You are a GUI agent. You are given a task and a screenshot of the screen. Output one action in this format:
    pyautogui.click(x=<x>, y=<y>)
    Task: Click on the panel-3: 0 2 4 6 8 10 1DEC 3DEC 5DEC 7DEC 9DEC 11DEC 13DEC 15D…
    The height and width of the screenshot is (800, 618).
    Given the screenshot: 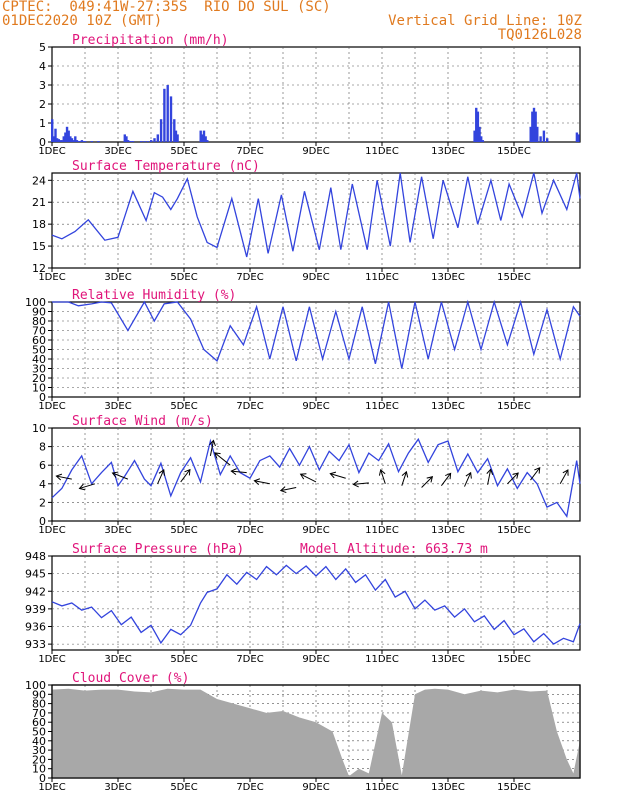 What is the action you would take?
    pyautogui.click(x=306, y=475)
    